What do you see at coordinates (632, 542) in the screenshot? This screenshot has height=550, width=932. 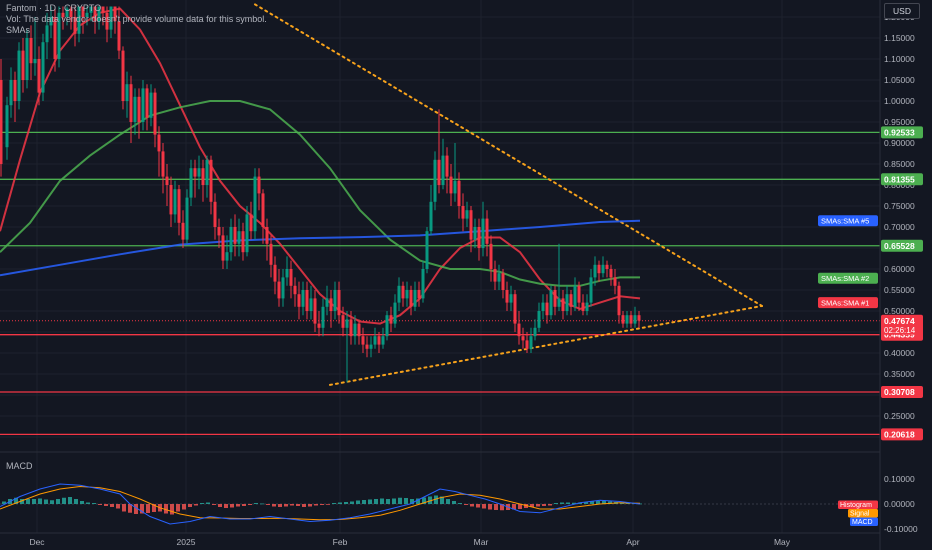 I see `time-tick-label: Apr` at bounding box center [632, 542].